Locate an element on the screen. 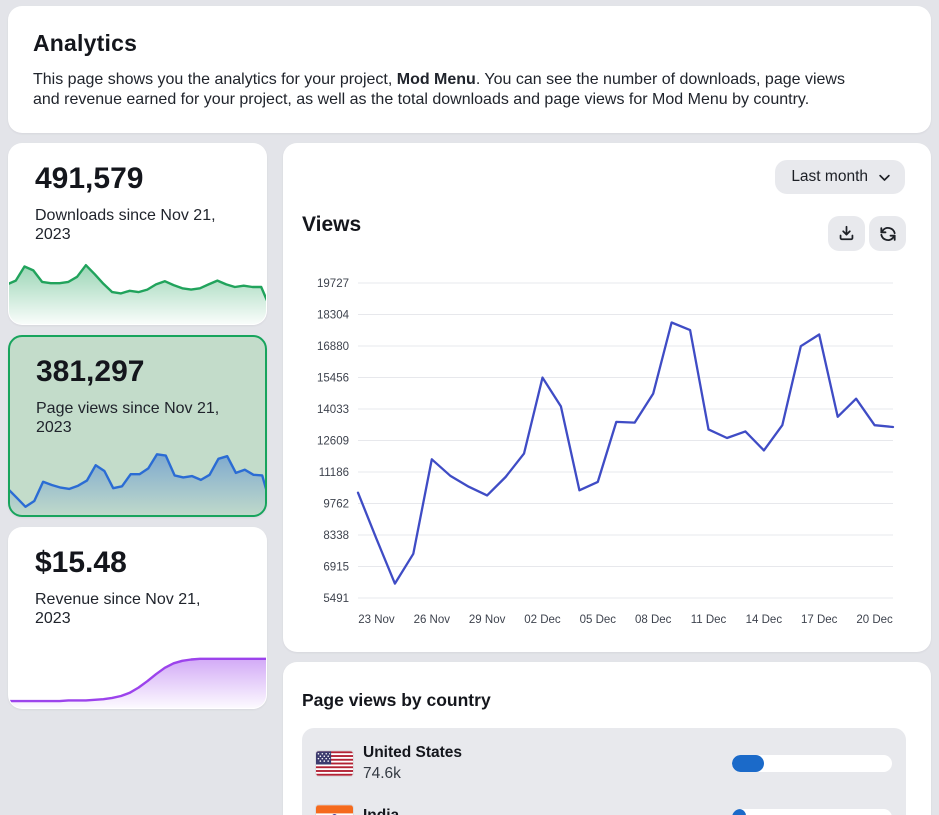 This screenshot has width=939, height=815. country-name: India is located at coordinates (381, 810).